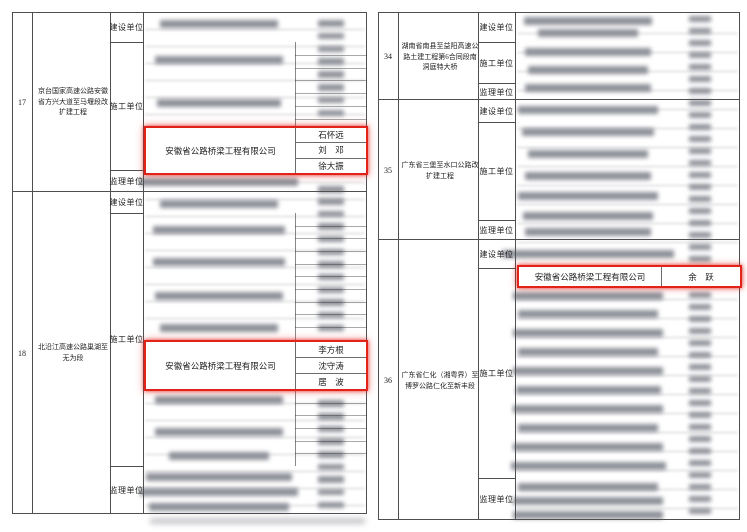 The image size is (747, 532). I want to click on red-highlight-box: 安徽省公路桥梁工程有限公司 余 跃, so click(629, 276).